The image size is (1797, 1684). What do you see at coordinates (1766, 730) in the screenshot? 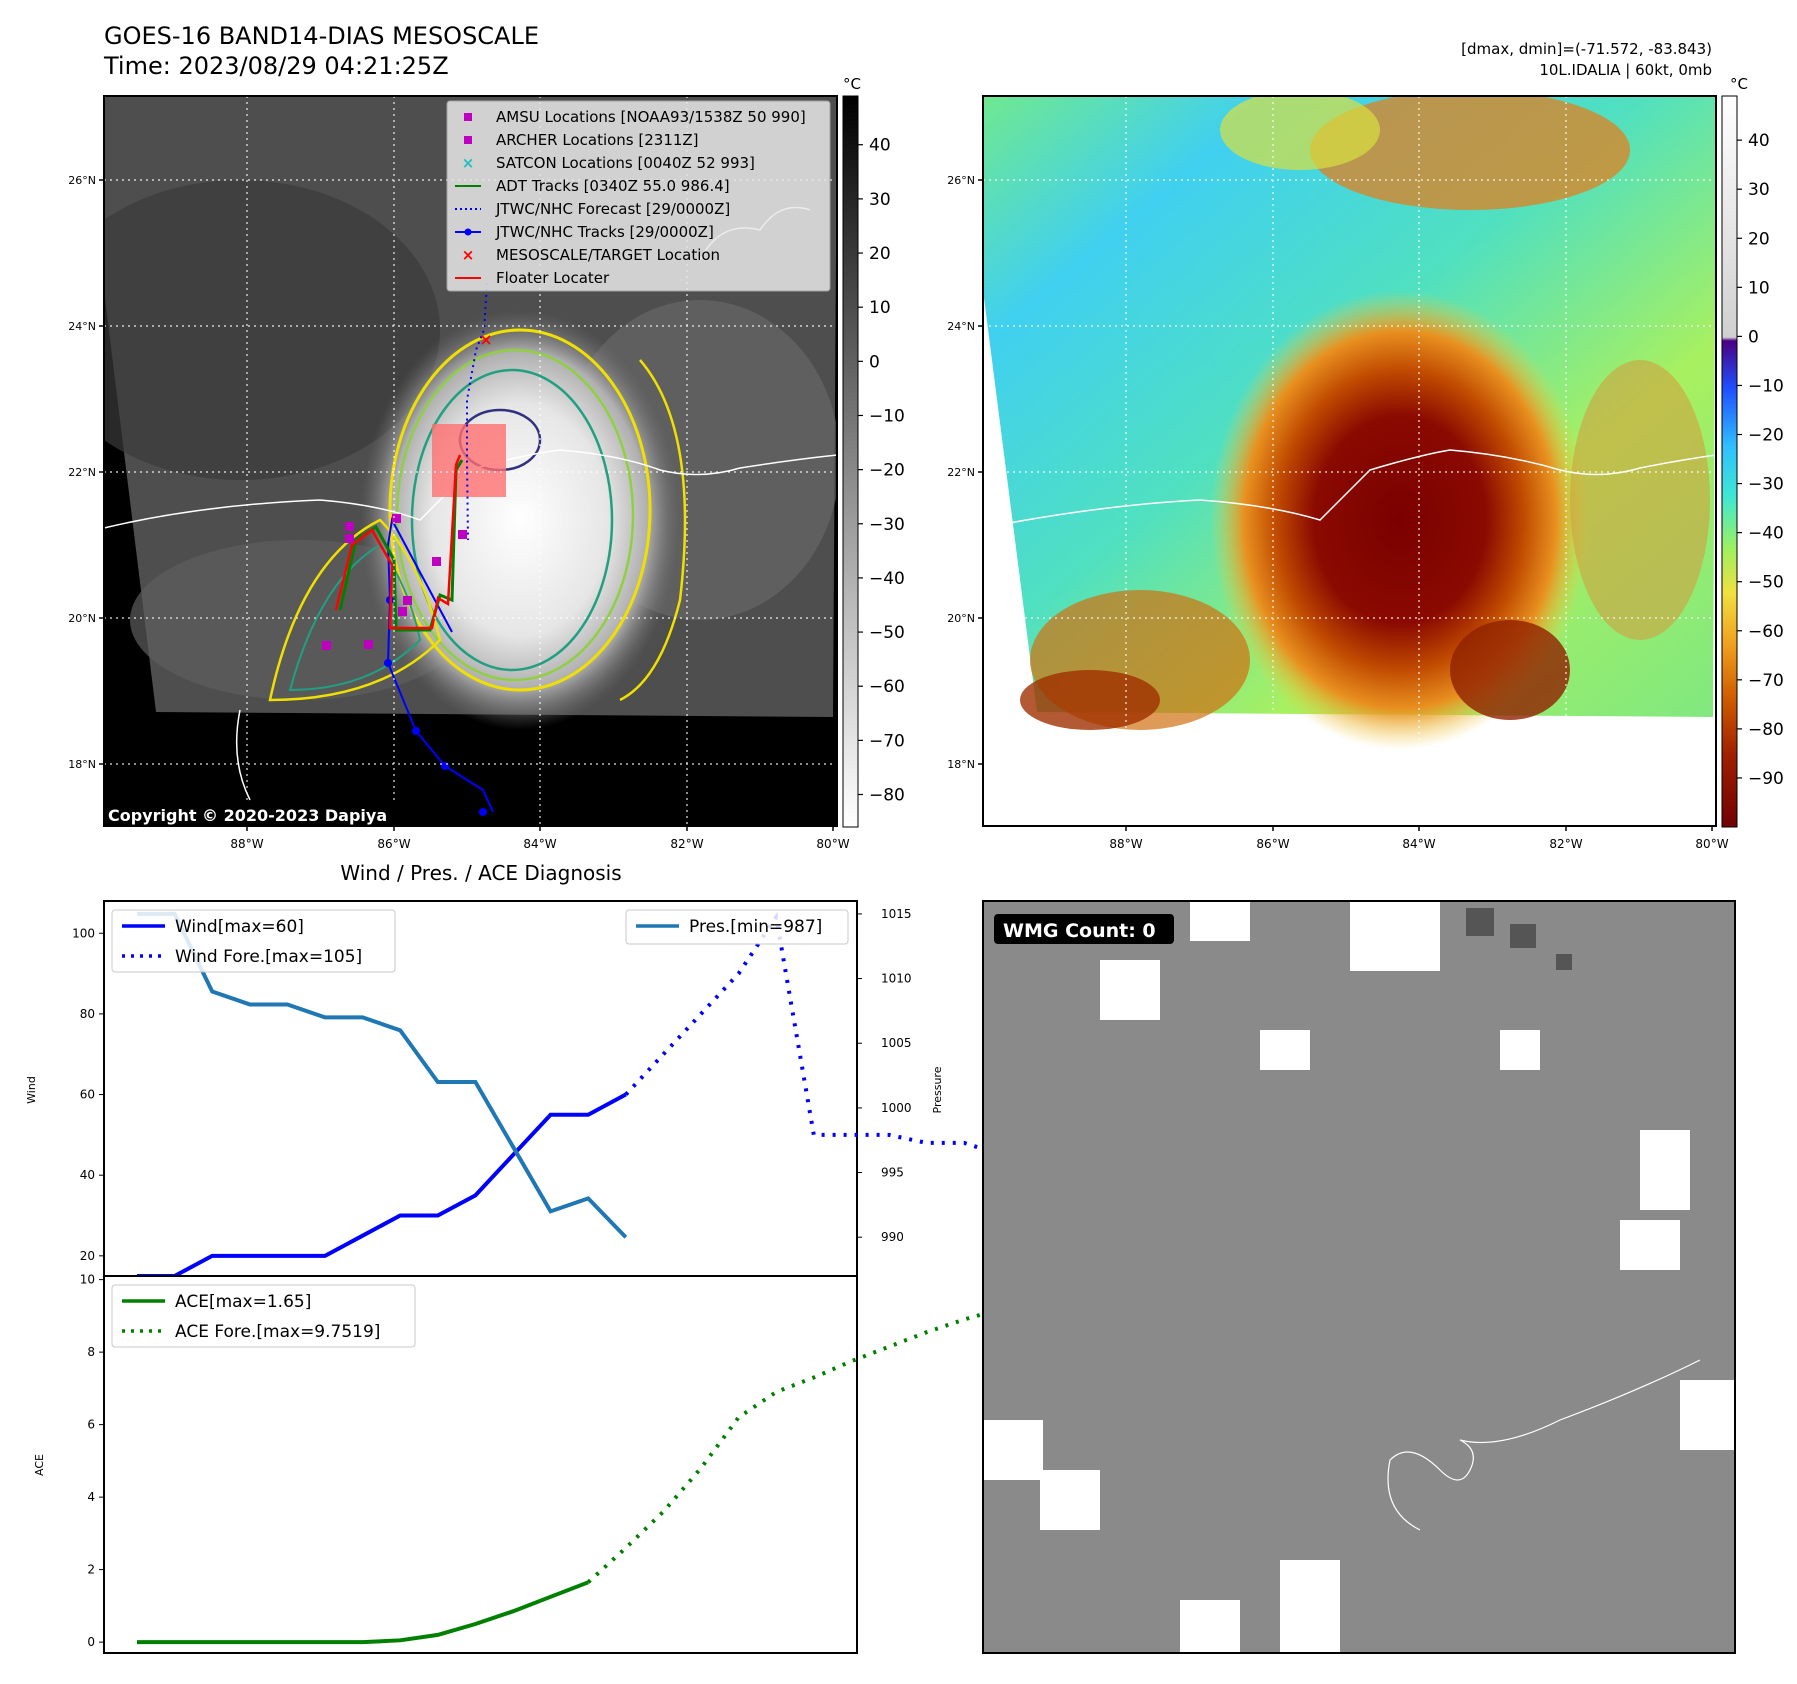
I see `colorbar-tick-label: −80` at bounding box center [1766, 730].